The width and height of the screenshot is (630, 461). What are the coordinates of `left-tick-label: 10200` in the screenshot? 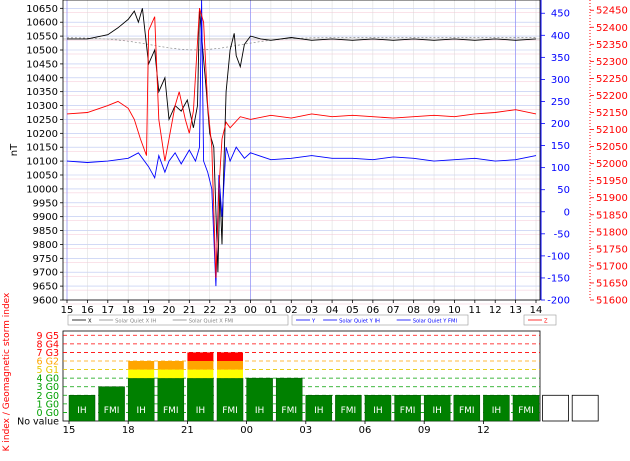 It's located at (42, 134).